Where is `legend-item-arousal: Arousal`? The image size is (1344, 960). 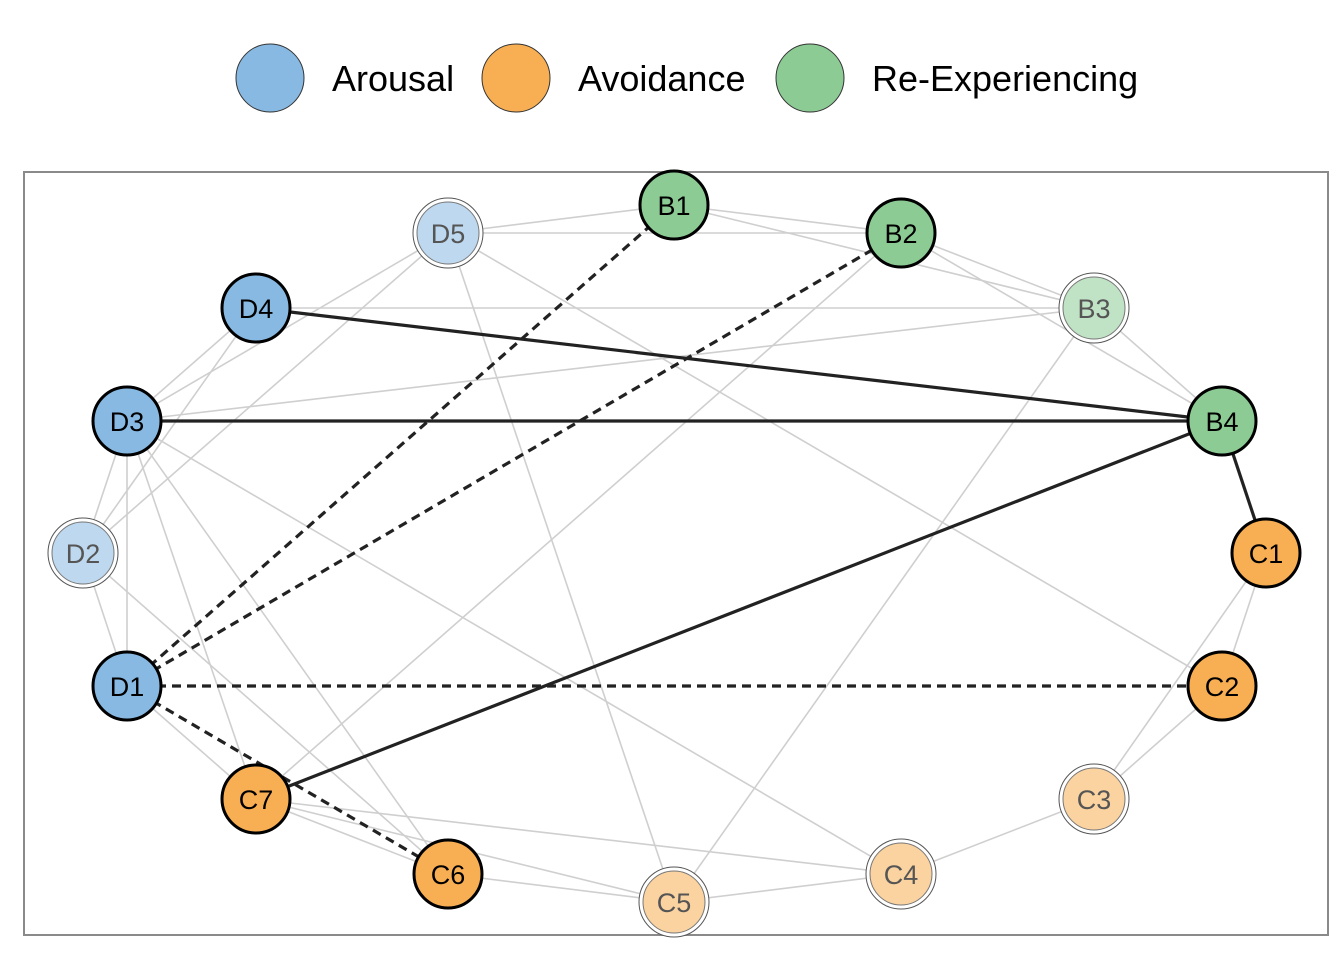
legend-item-arousal: Arousal is located at coordinates (344, 78).